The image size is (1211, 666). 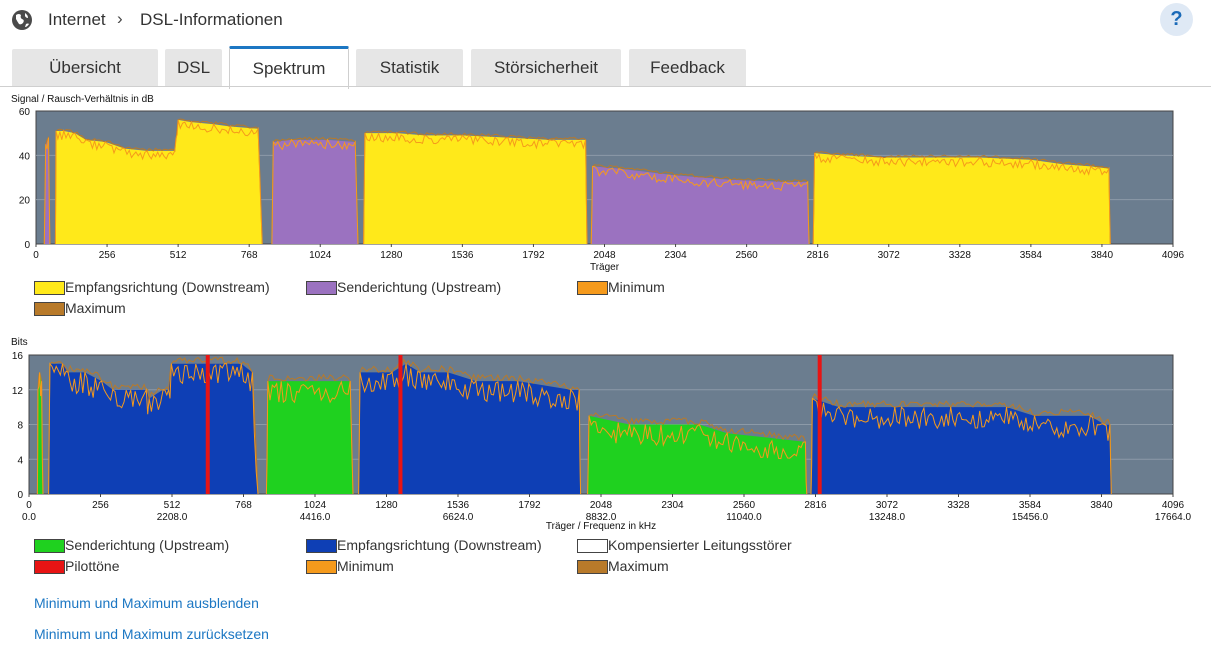 What do you see at coordinates (18, 391) in the screenshot?
I see `y-tick-label: 12` at bounding box center [18, 391].